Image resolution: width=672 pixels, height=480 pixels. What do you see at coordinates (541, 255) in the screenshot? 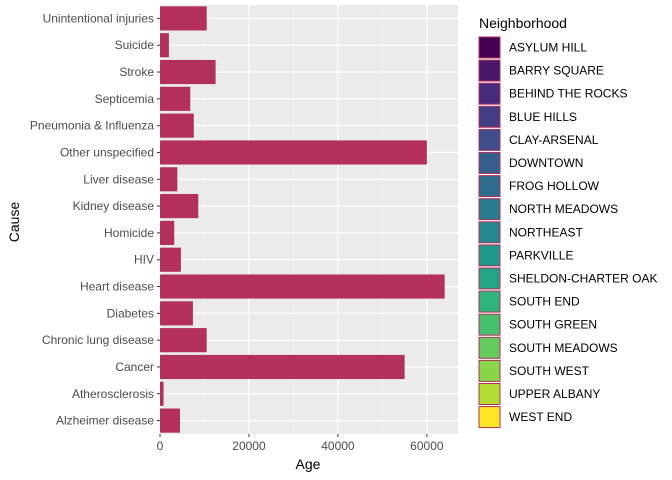
I see `legend-label: PARKVILLE` at bounding box center [541, 255].